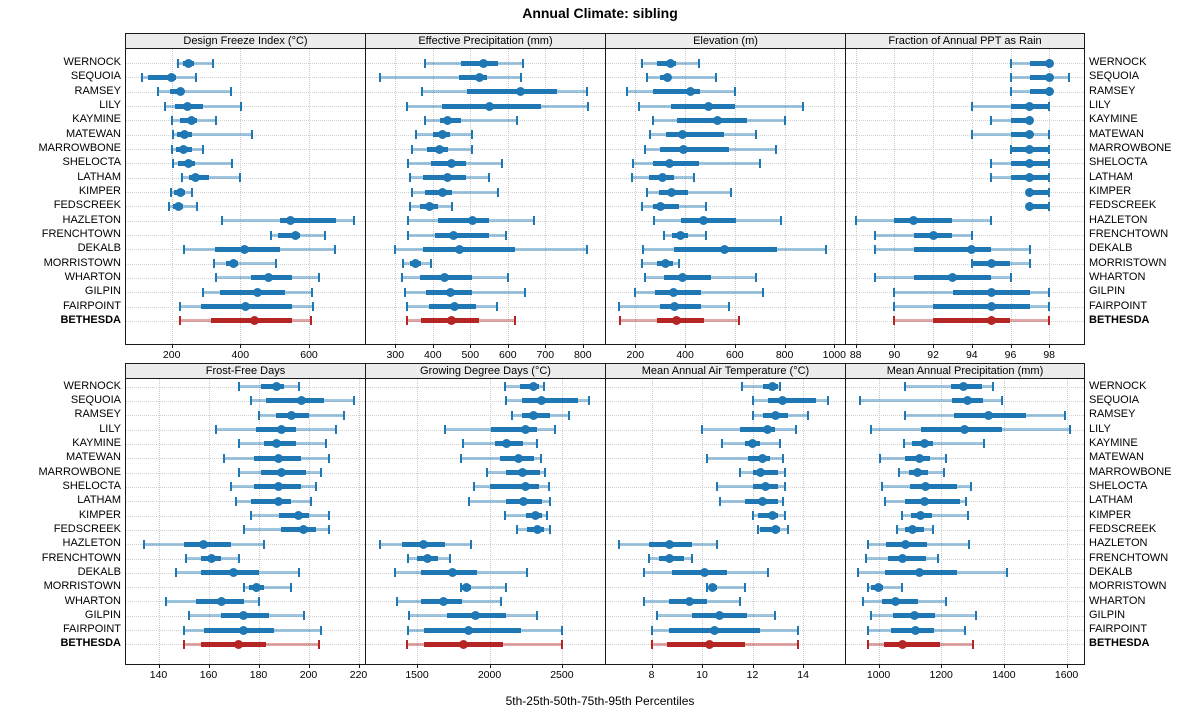 Image resolution: width=1200 pixels, height=725 pixels. Describe the element at coordinates (1107, 614) in the screenshot. I see `row-label-right-gilpin: GILPIN` at that location.